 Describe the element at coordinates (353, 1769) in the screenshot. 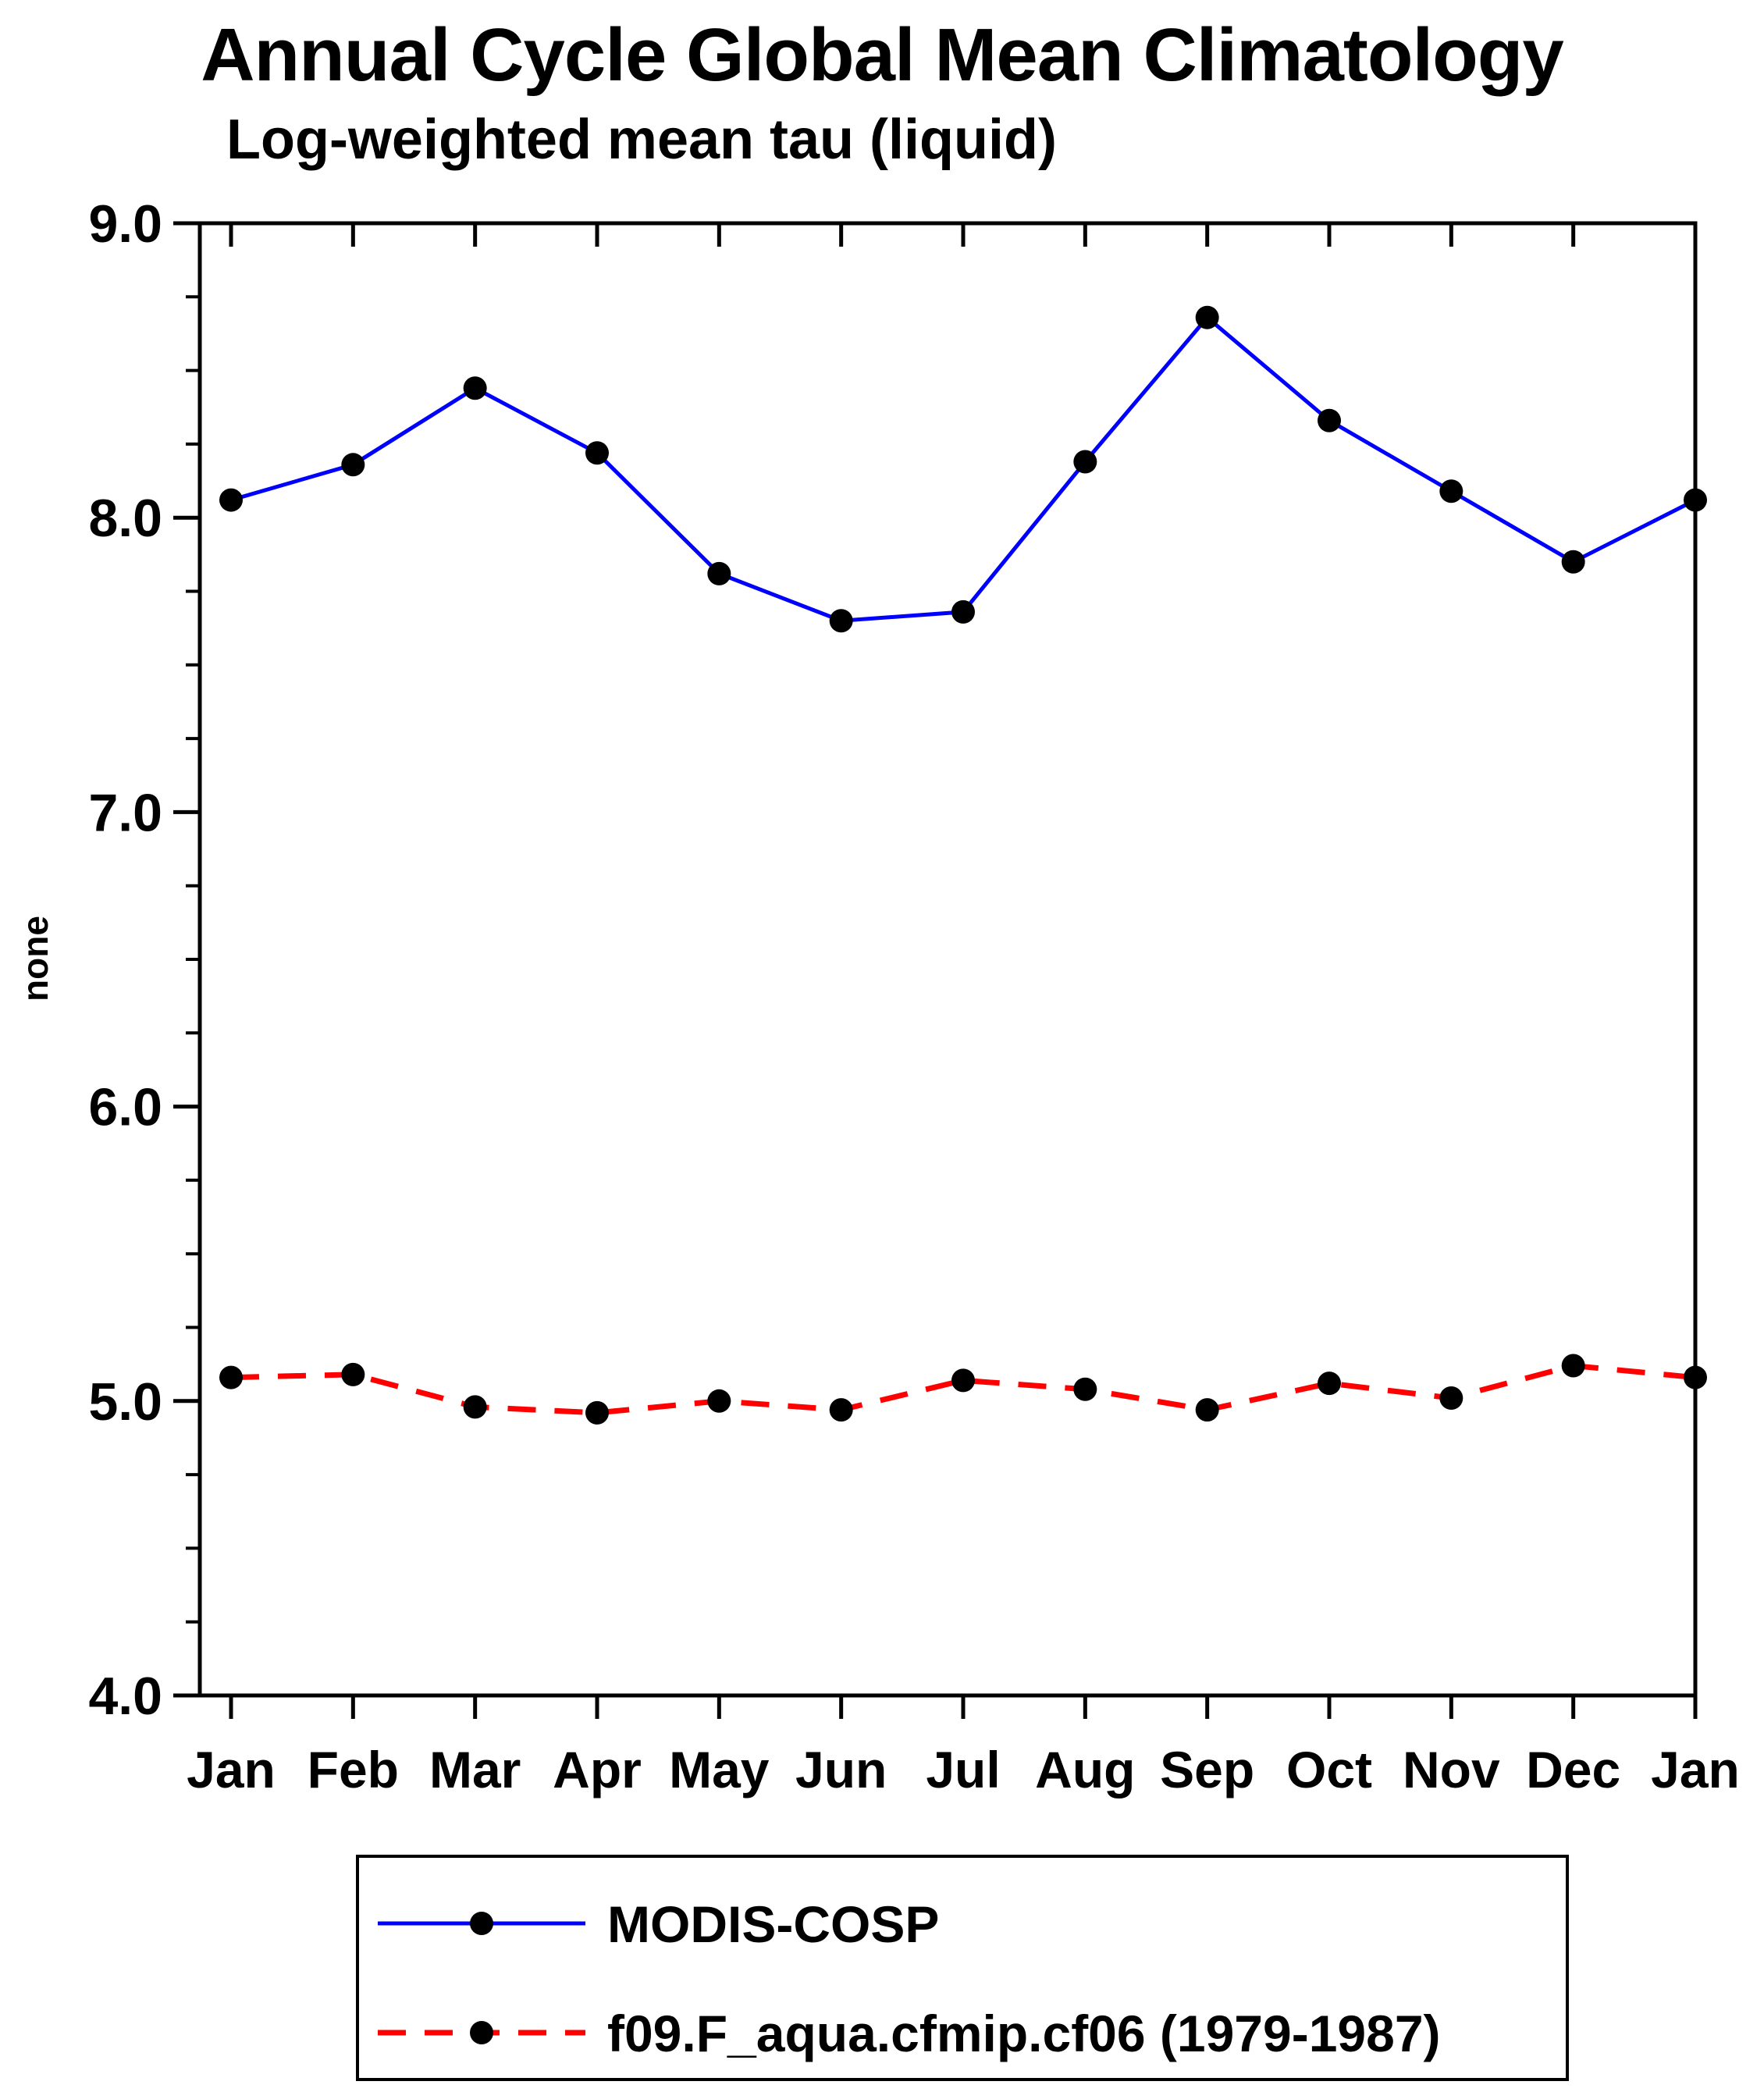

I see `x-tick-label: Feb` at that location.